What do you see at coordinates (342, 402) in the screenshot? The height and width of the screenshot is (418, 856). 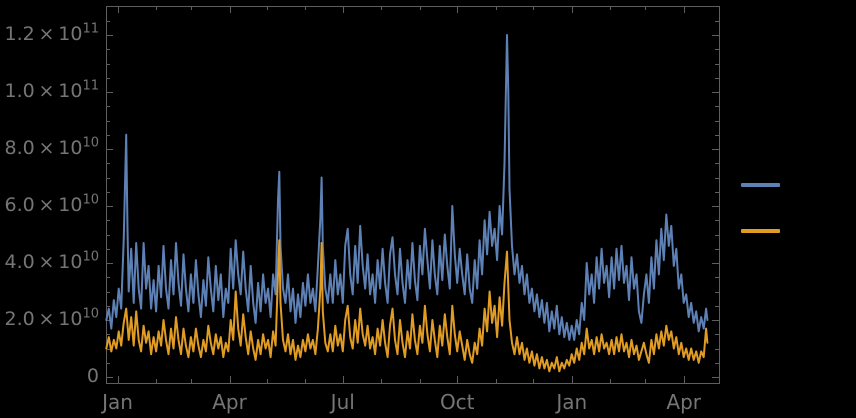 I see `x-tick-label: Jul` at bounding box center [342, 402].